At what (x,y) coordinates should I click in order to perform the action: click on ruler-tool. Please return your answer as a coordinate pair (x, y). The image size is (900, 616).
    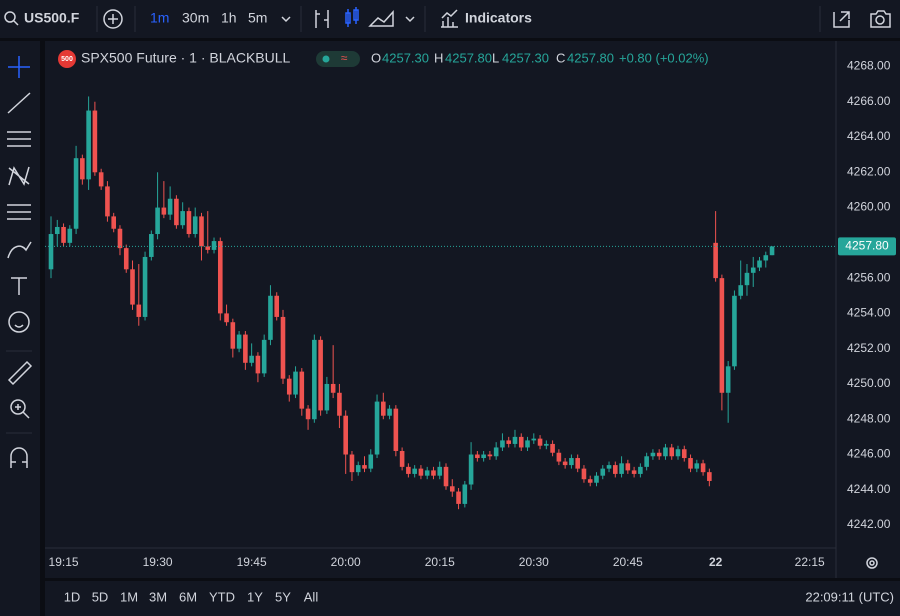
    Looking at the image, I should click on (20, 373).